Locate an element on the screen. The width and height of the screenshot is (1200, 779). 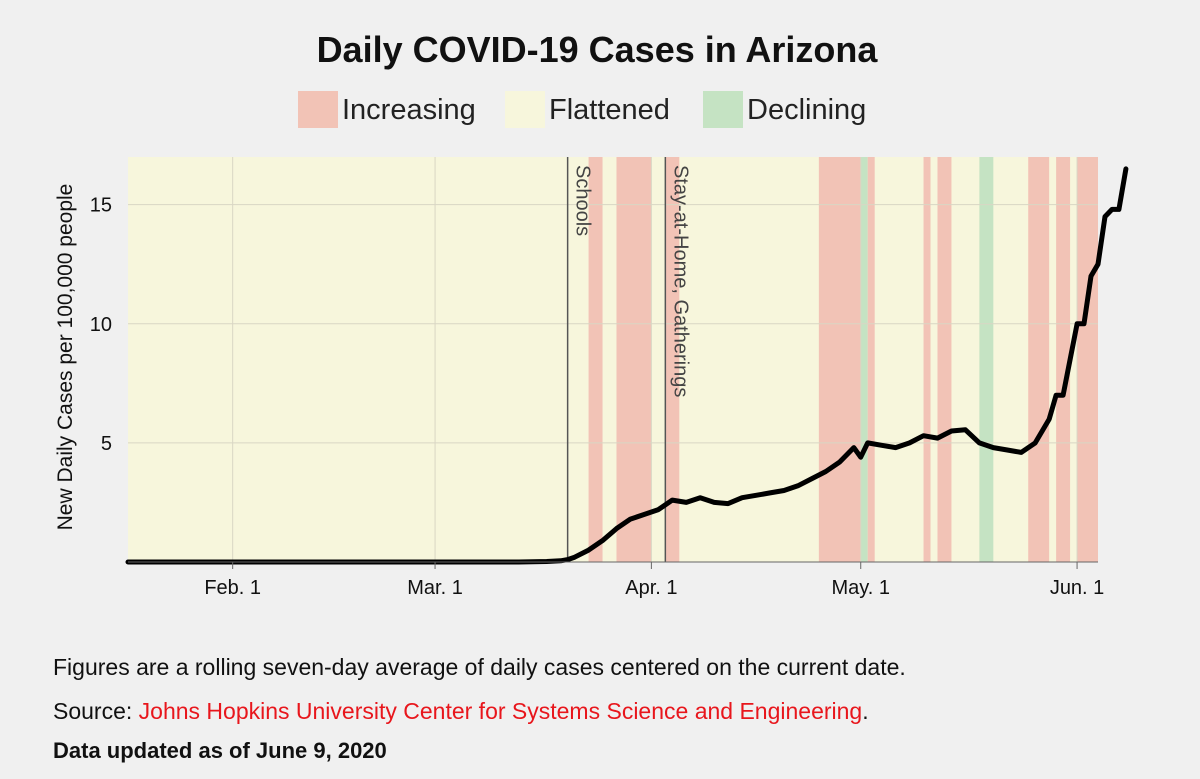
x-tick-label: May. 1 is located at coordinates (860, 588).